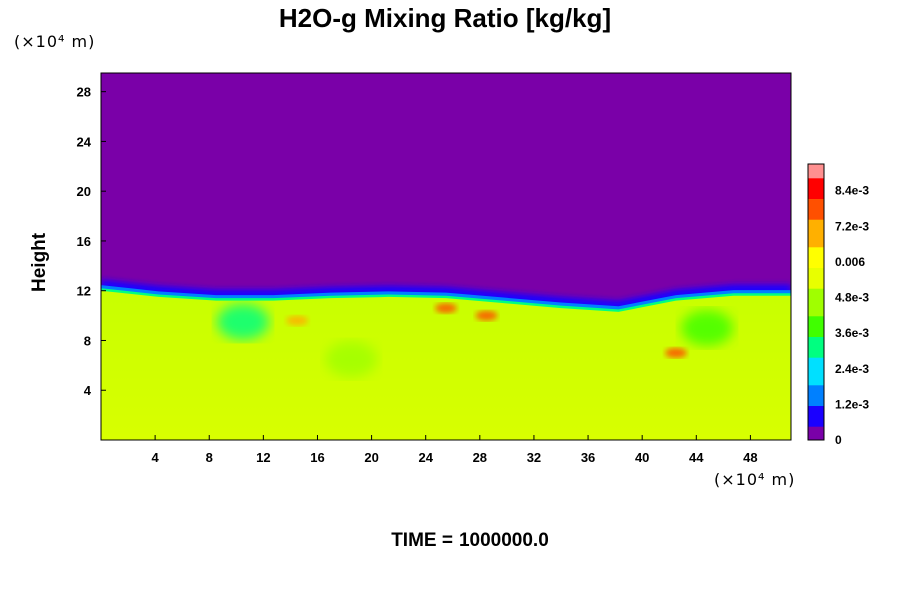 Image resolution: width=900 pixels, height=600 pixels. I want to click on colorbar-label: 2.4e-3, so click(852, 369).